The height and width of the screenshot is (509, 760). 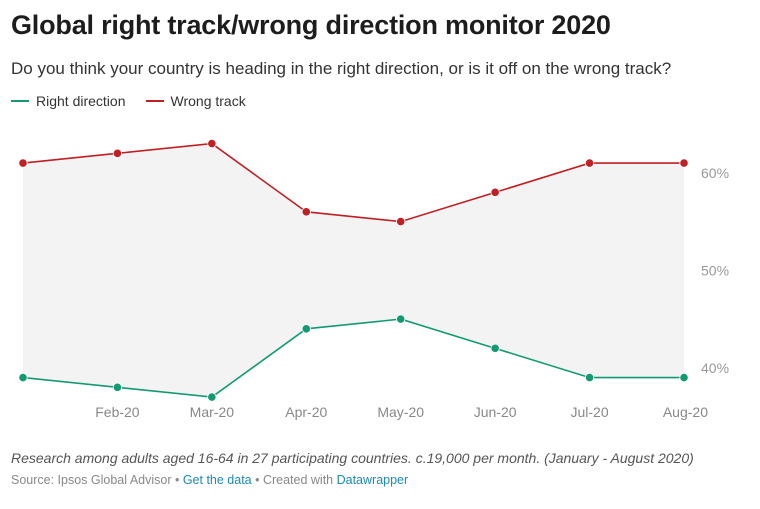 What do you see at coordinates (138, 101) in the screenshot?
I see `legend: Right direction Wrong track` at bounding box center [138, 101].